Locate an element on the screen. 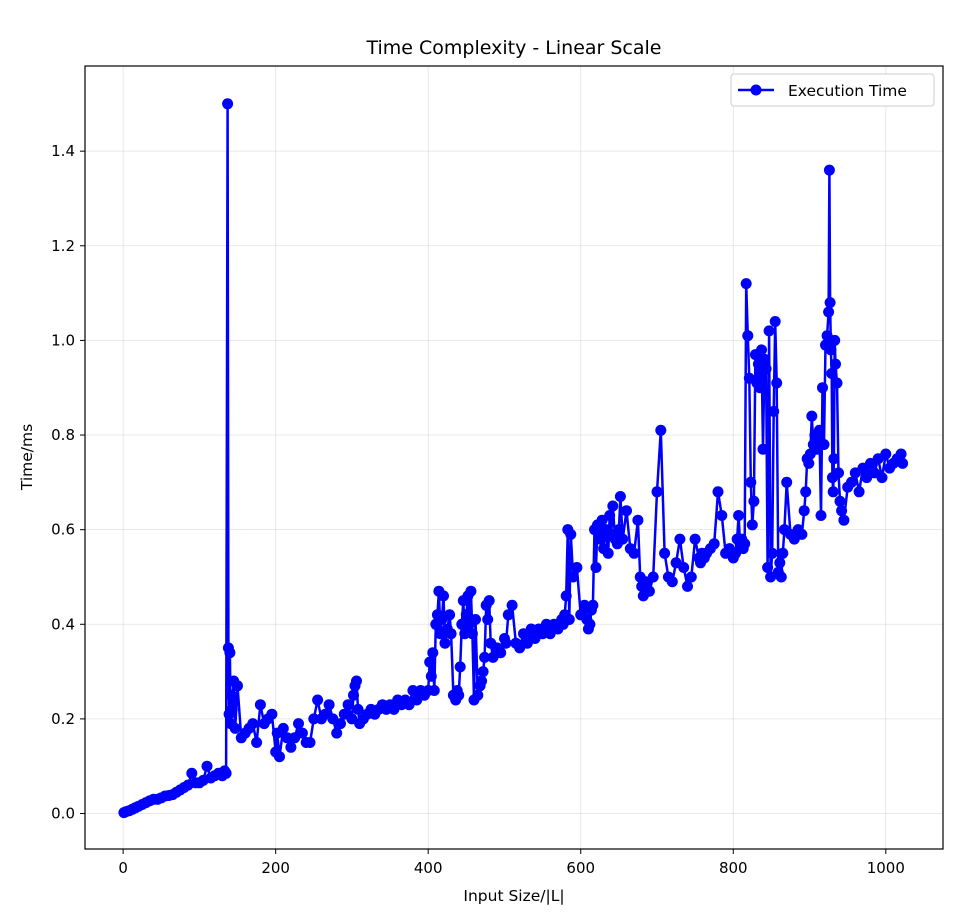 This screenshot has height=924, width=955. y-tick-label: 0.0 is located at coordinates (63, 814).